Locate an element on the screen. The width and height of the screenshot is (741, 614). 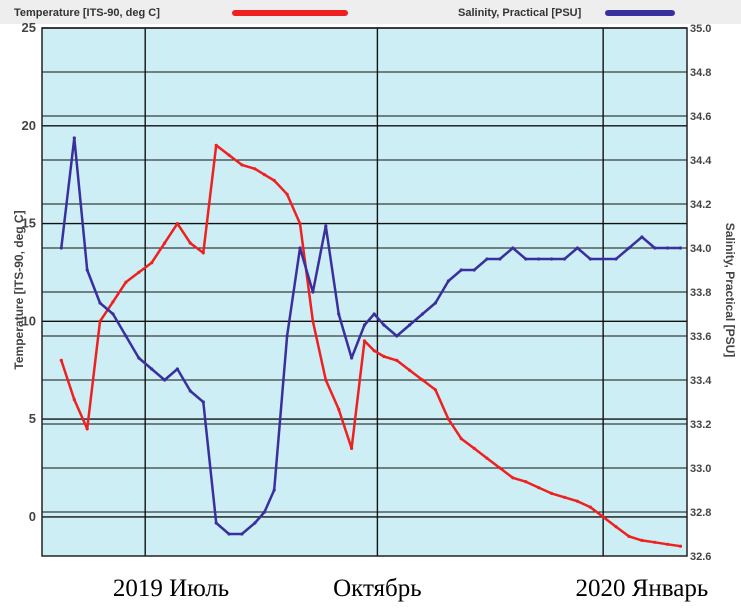
right-tick-label-2: 34.6 is located at coordinates (700, 117).